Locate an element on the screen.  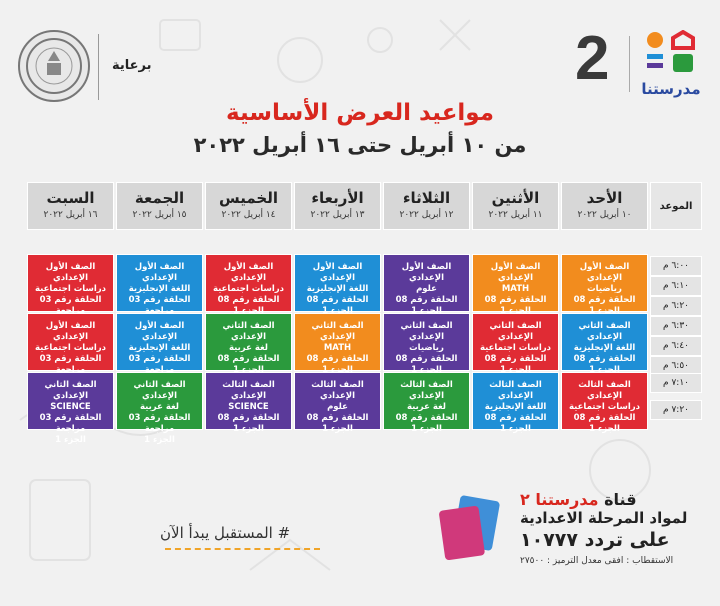
time-slot: ٧:٢٠ م is located at coordinates (676, 410).